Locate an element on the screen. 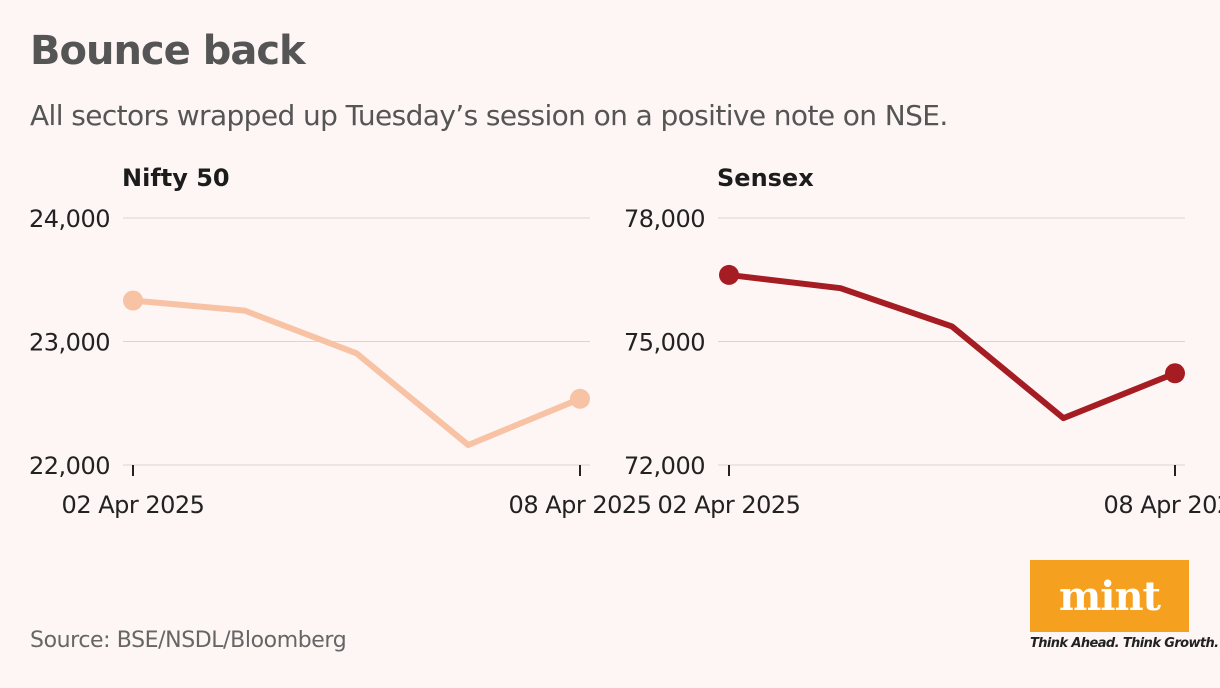 This screenshot has width=1220, height=688. chart-title: Bounce back is located at coordinates (168, 51).